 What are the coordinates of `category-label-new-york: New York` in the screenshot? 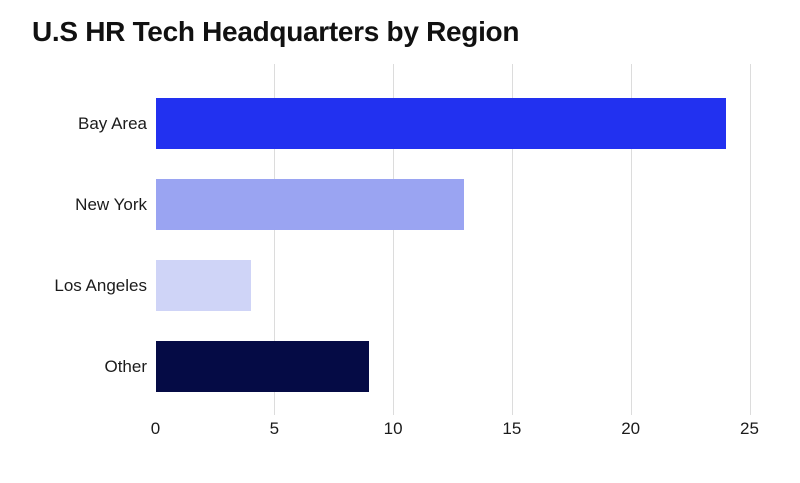 It's located at (111, 204).